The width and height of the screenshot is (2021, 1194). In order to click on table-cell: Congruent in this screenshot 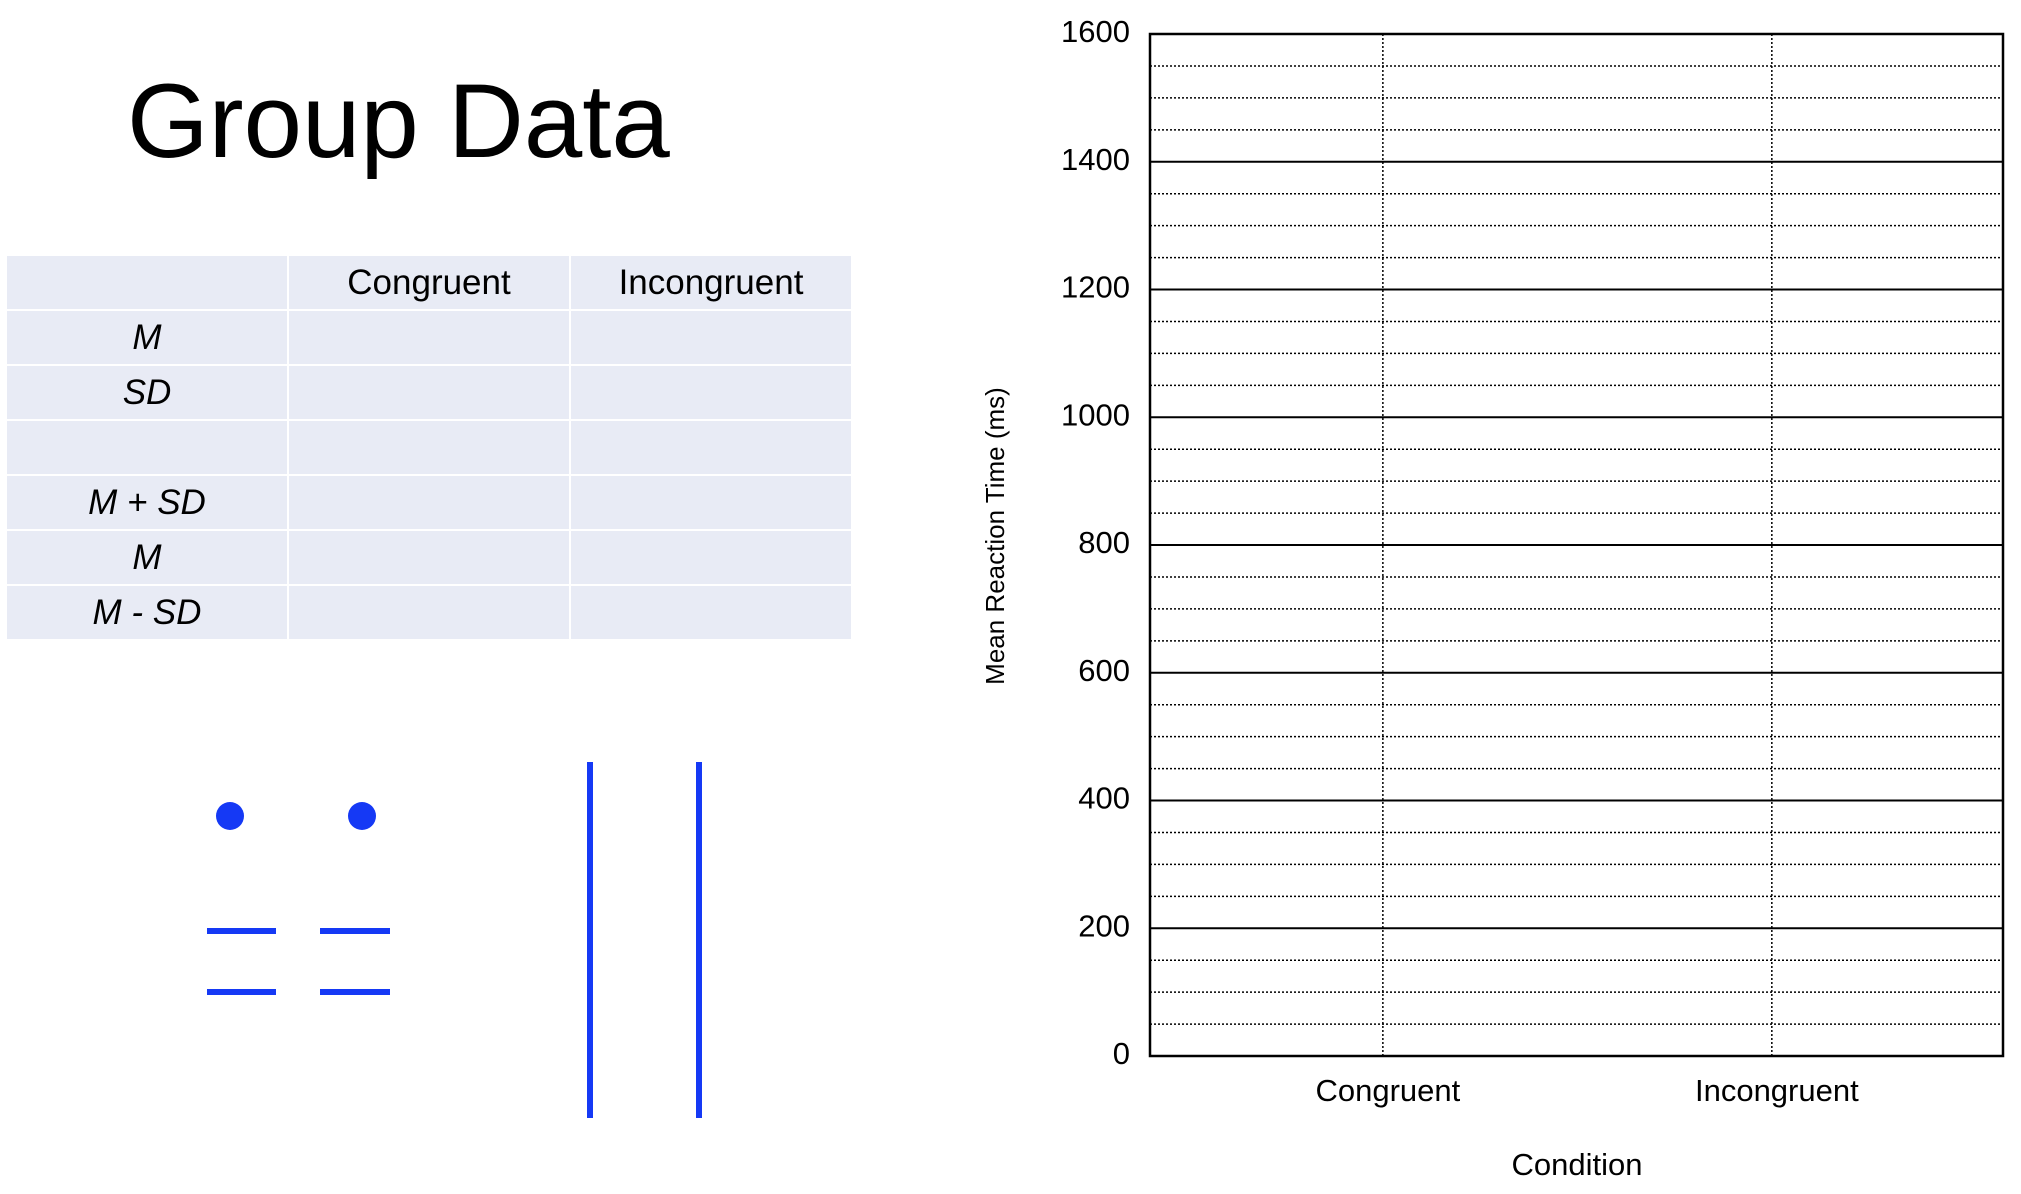, I will do `click(429, 282)`.